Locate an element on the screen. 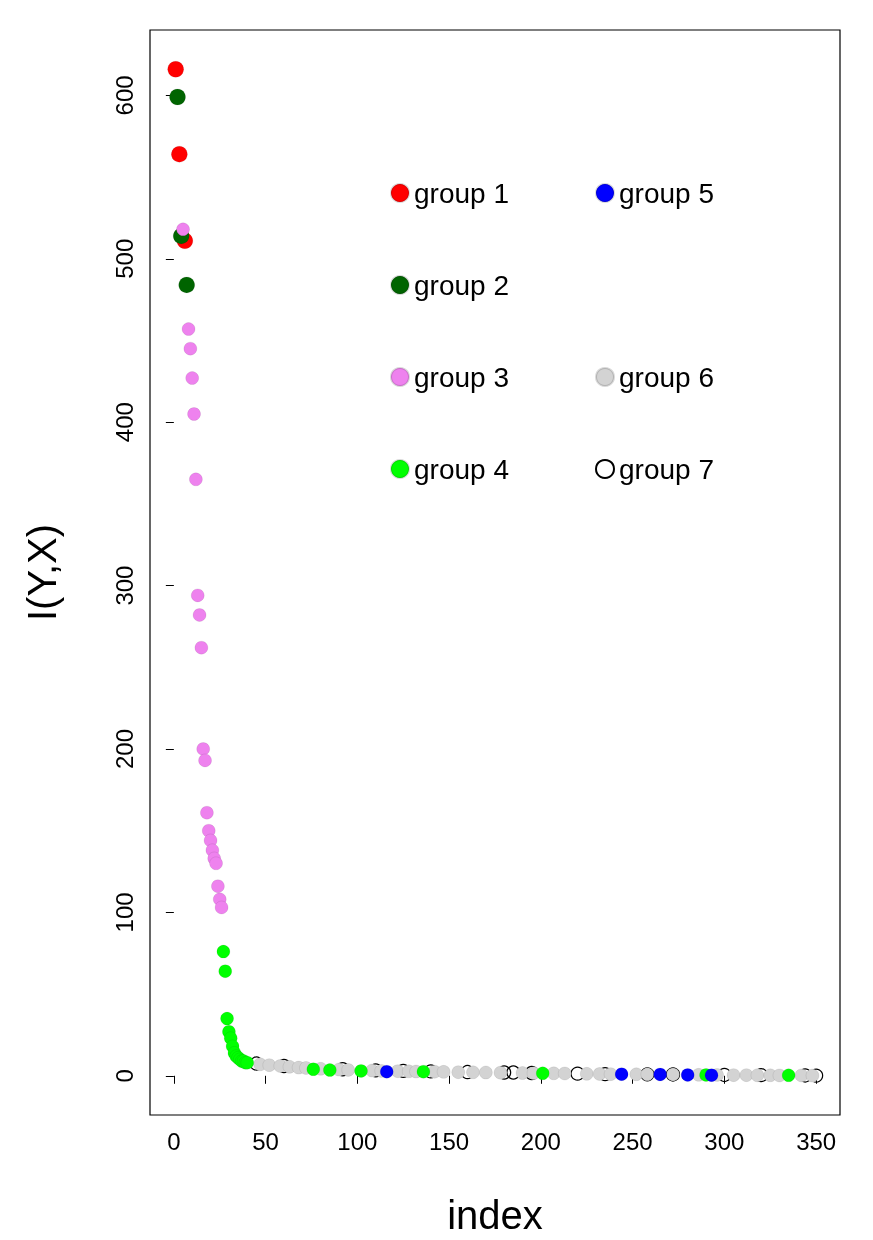 The height and width of the screenshot is (1240, 873). x-tick-label: 100 is located at coordinates (357, 1141).